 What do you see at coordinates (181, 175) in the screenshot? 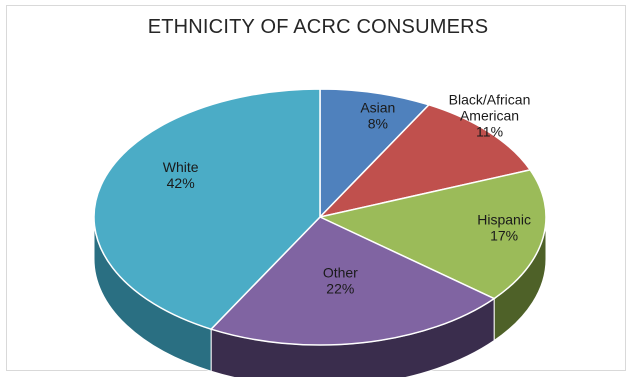
I see `data-label-white: White 42%` at bounding box center [181, 175].